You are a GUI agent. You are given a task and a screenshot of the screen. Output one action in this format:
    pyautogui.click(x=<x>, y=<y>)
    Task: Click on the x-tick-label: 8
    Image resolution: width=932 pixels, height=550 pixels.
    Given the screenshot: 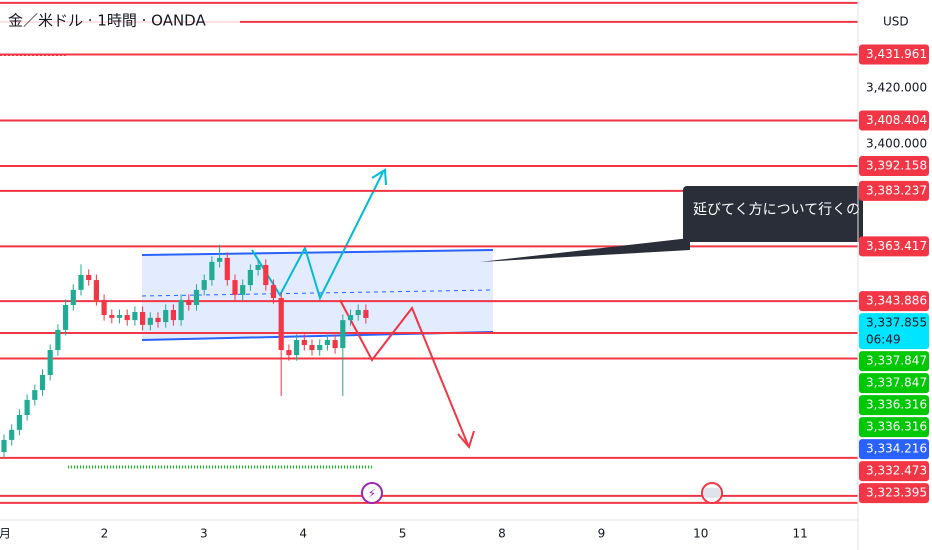 What is the action you would take?
    pyautogui.click(x=502, y=534)
    